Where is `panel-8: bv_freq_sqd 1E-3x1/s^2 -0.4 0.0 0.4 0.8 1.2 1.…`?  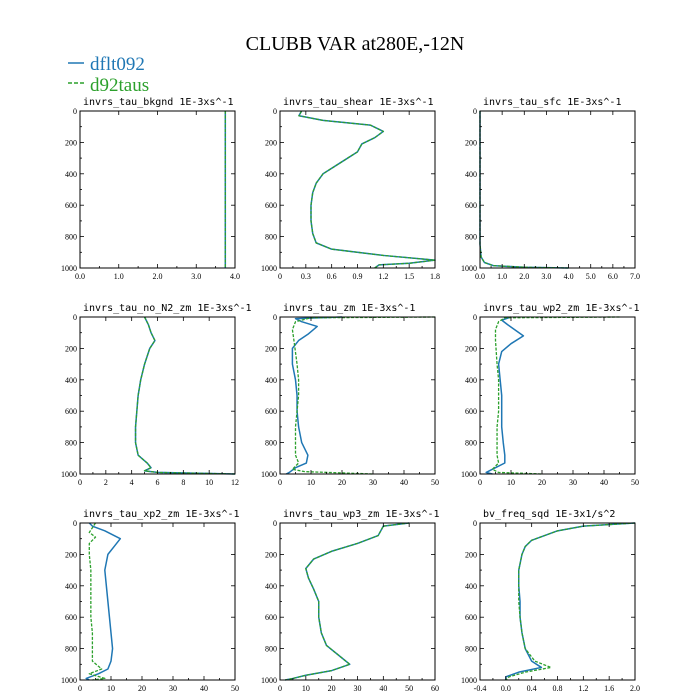
panel-8: bv_freq_sqd 1E-3x1/s^2 -0.4 0.0 0.4 0.8 1.2 1.… is located at coordinates (550, 601).